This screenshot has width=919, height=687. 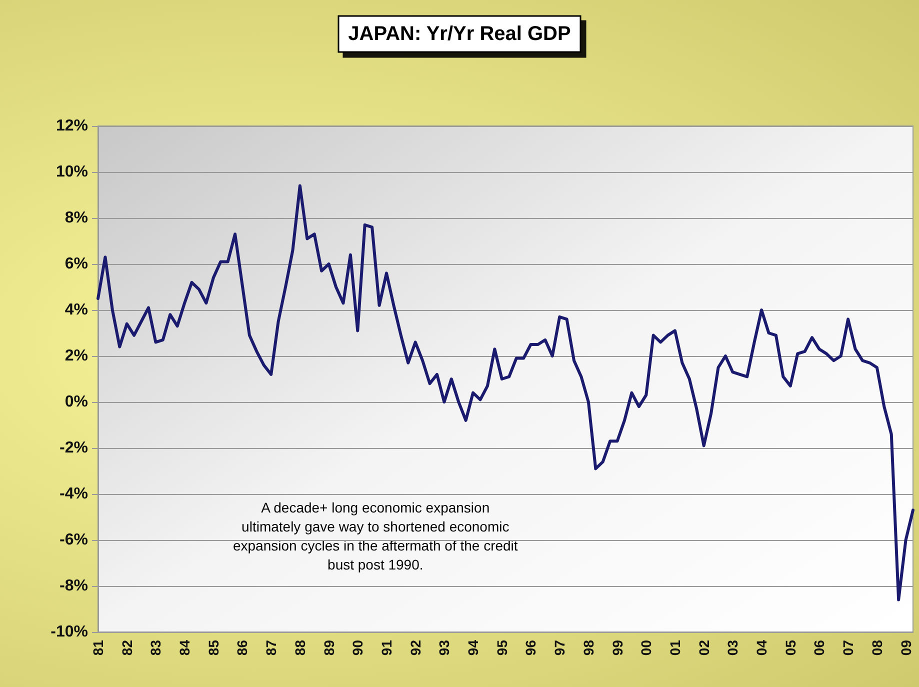 I want to click on x-tick-label: 93, so click(x=444, y=648).